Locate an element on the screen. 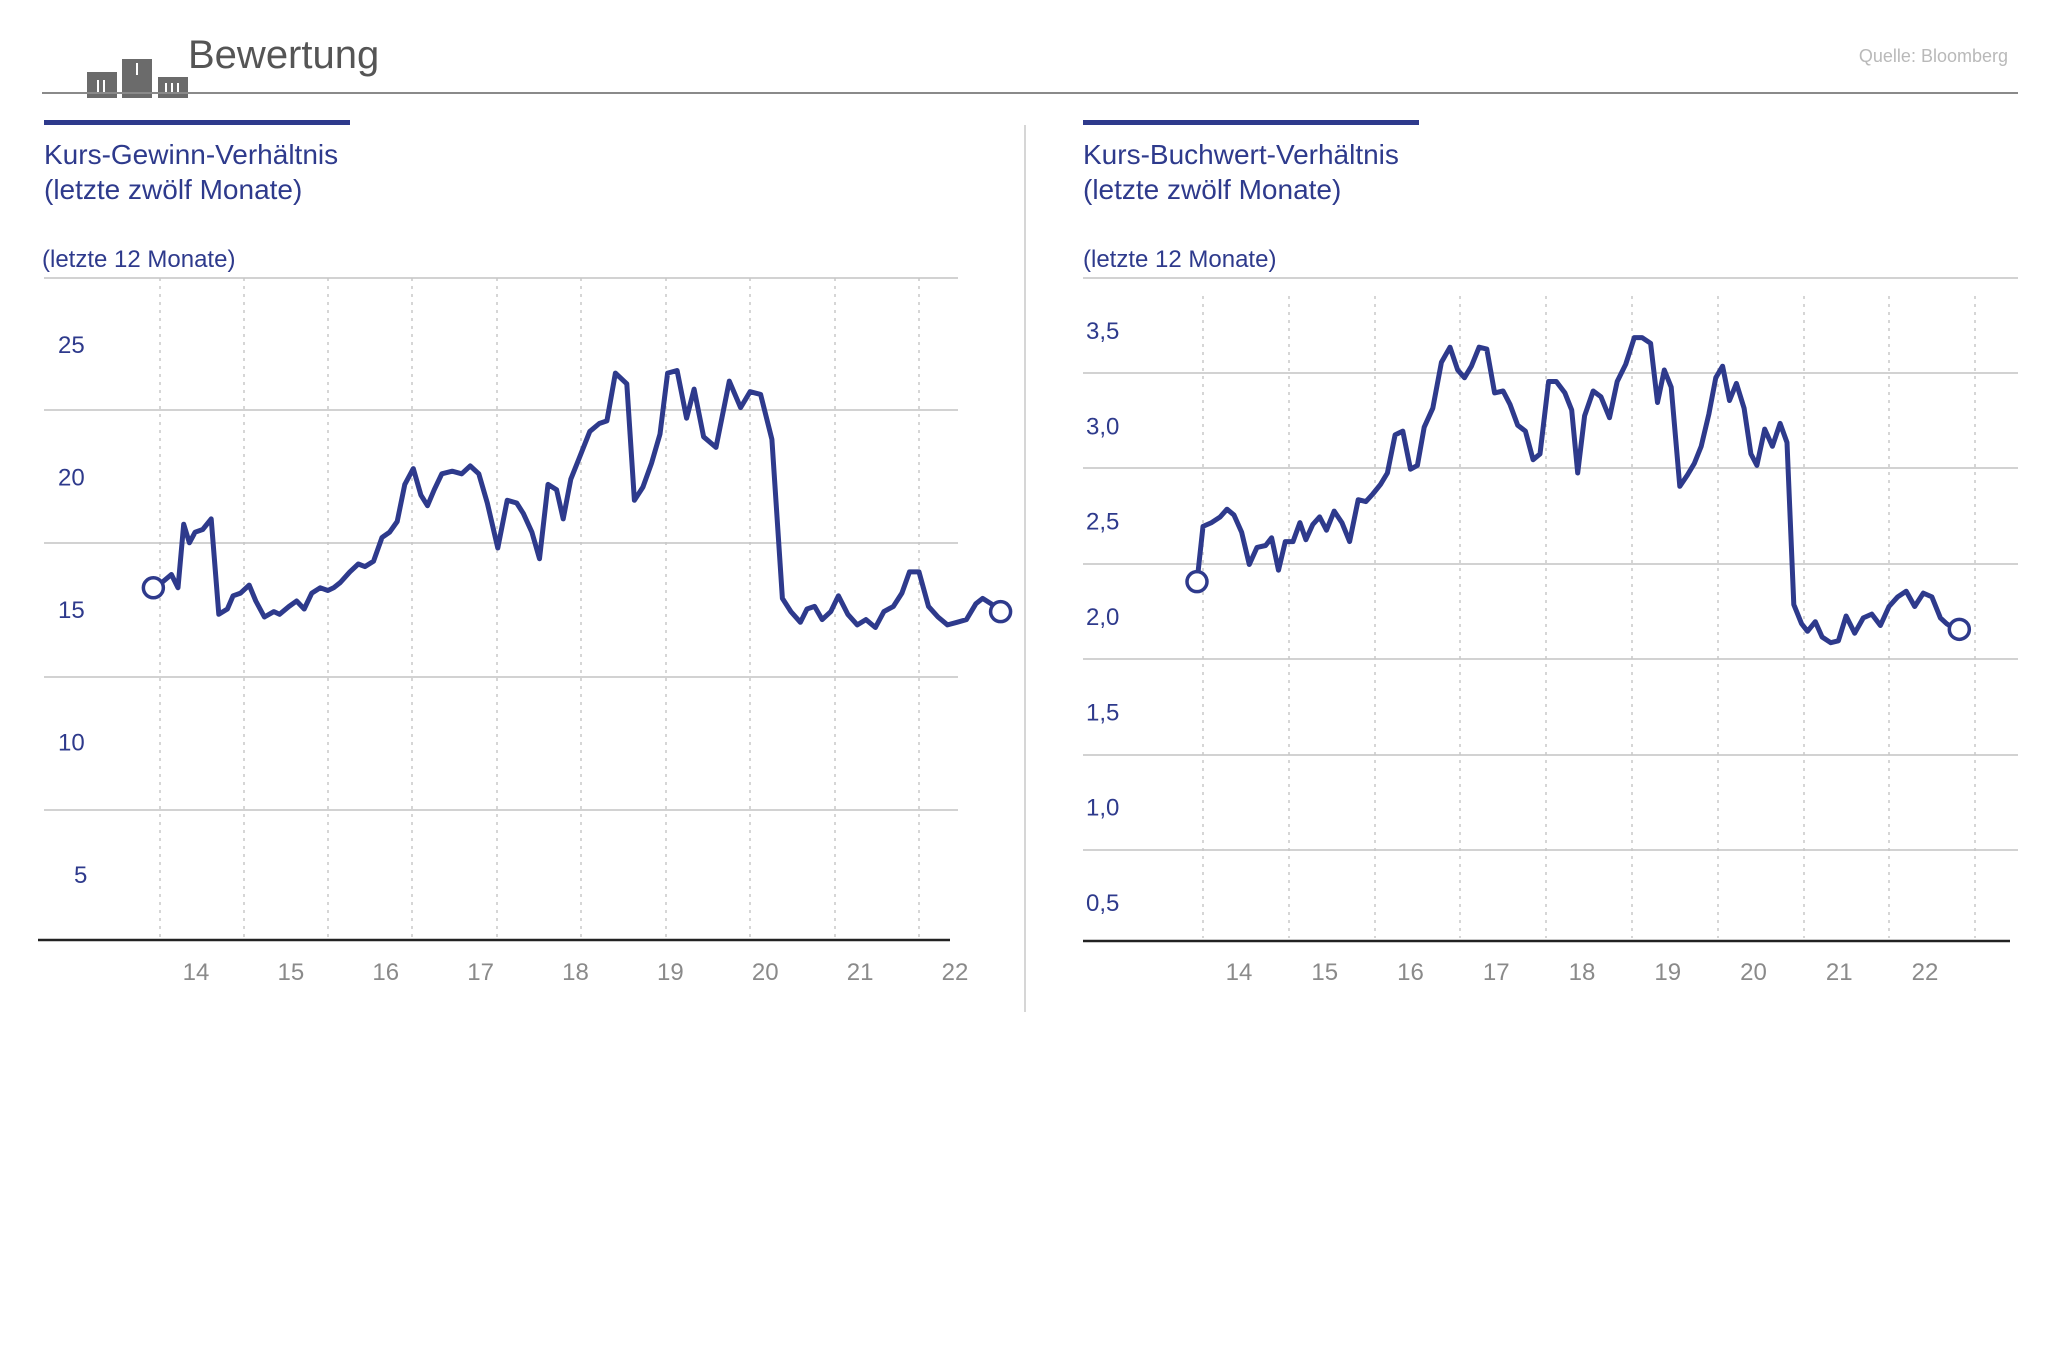 This screenshot has height=1351, width=2048. pb-y-tick-label: 2,0 is located at coordinates (1102, 617).